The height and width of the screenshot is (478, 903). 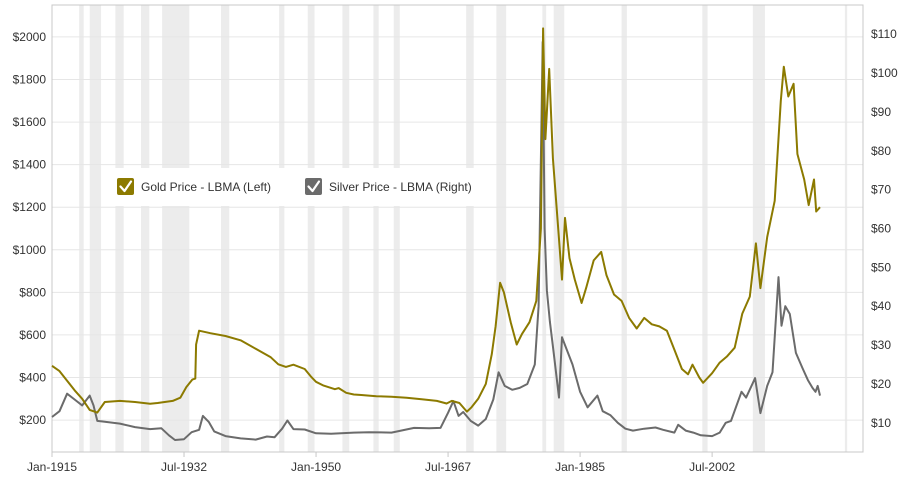 What do you see at coordinates (52, 467) in the screenshot?
I see `x-tick-label: Jan-1915` at bounding box center [52, 467].